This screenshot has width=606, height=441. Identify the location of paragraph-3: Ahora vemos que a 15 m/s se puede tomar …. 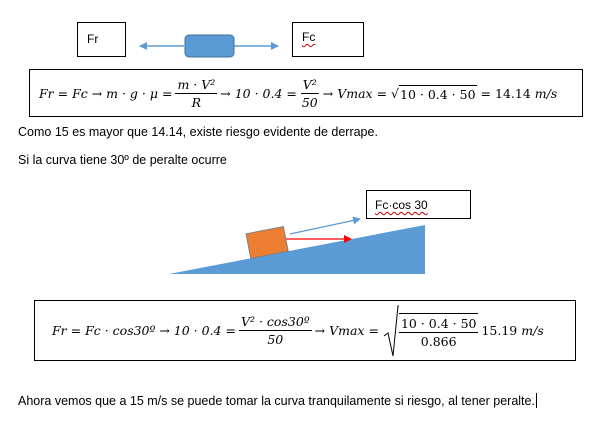
(277, 400).